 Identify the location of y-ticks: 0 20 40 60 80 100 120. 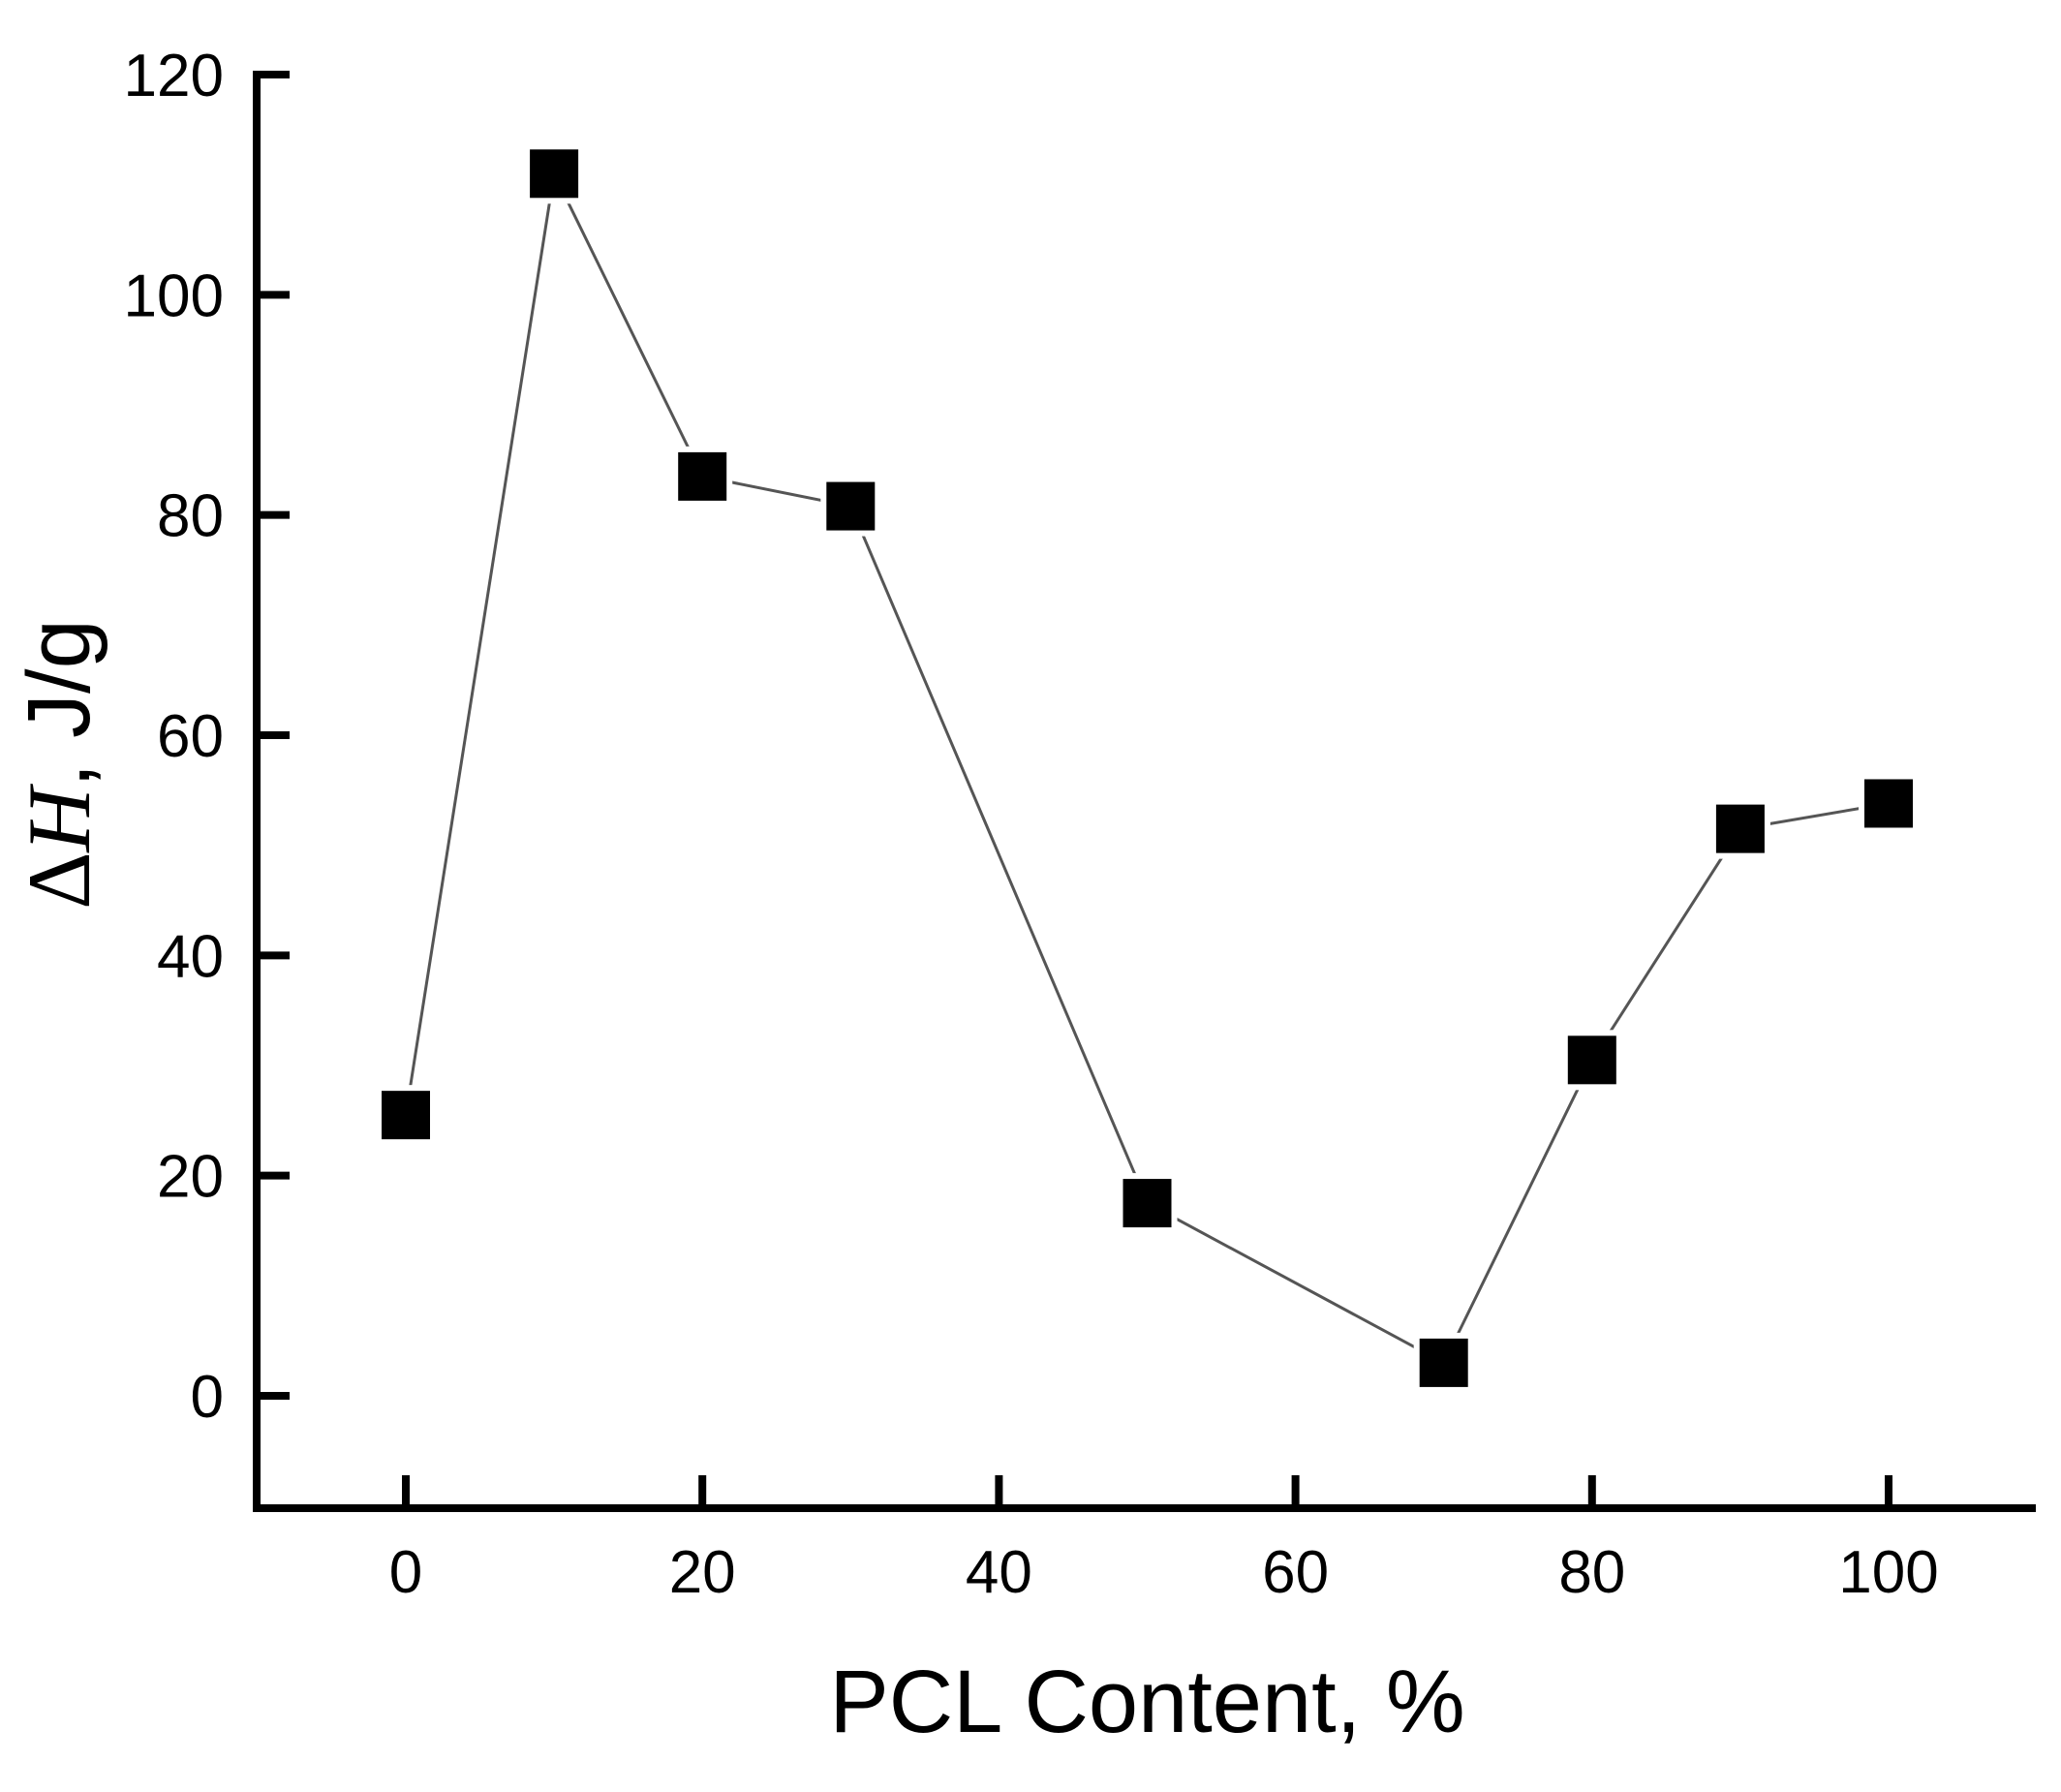
(207, 737).